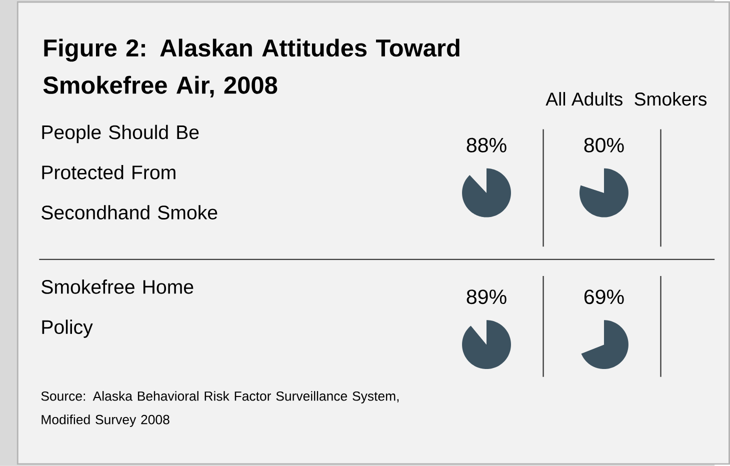 This screenshot has height=466, width=730. What do you see at coordinates (130, 172) in the screenshot?
I see `text: People Should Be Protected From Secondhand Smoke` at bounding box center [130, 172].